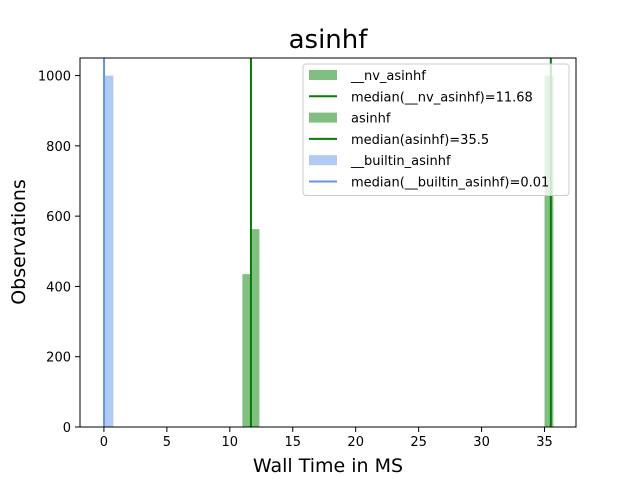  I want to click on chart-title: asinhf, so click(329, 40).